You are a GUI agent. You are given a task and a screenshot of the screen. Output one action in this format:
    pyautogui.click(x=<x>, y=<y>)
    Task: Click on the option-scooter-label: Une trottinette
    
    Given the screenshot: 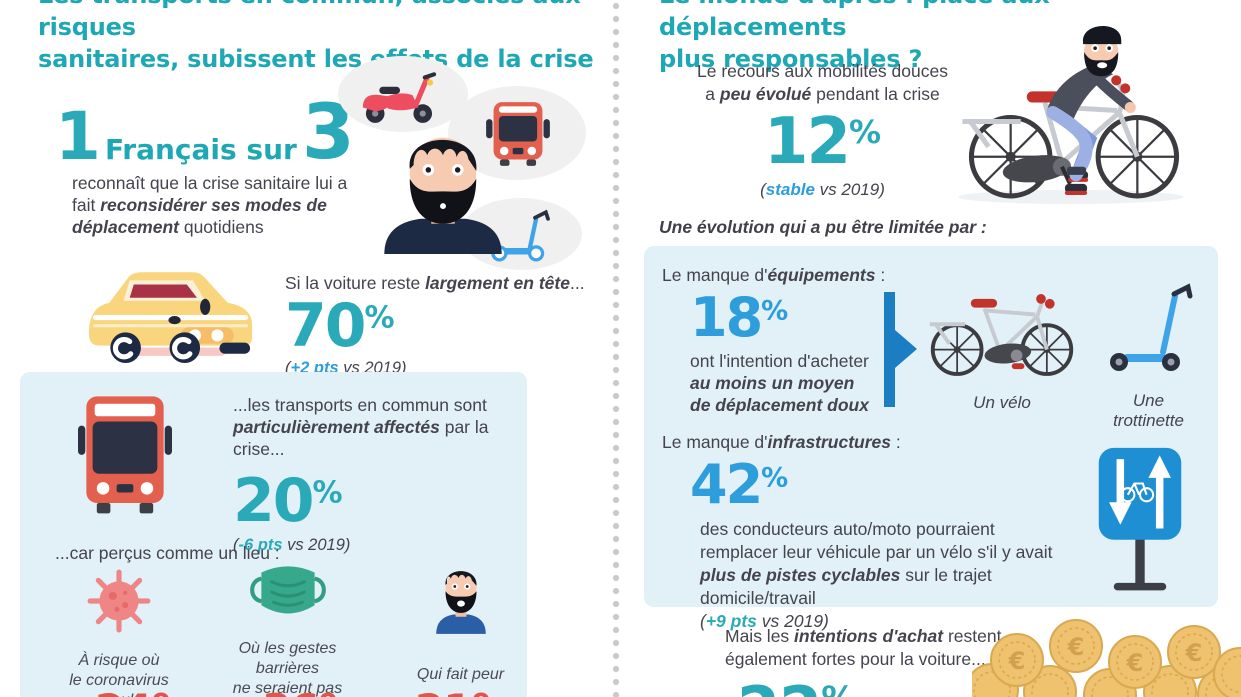 What is the action you would take?
    pyautogui.click(x=1148, y=410)
    